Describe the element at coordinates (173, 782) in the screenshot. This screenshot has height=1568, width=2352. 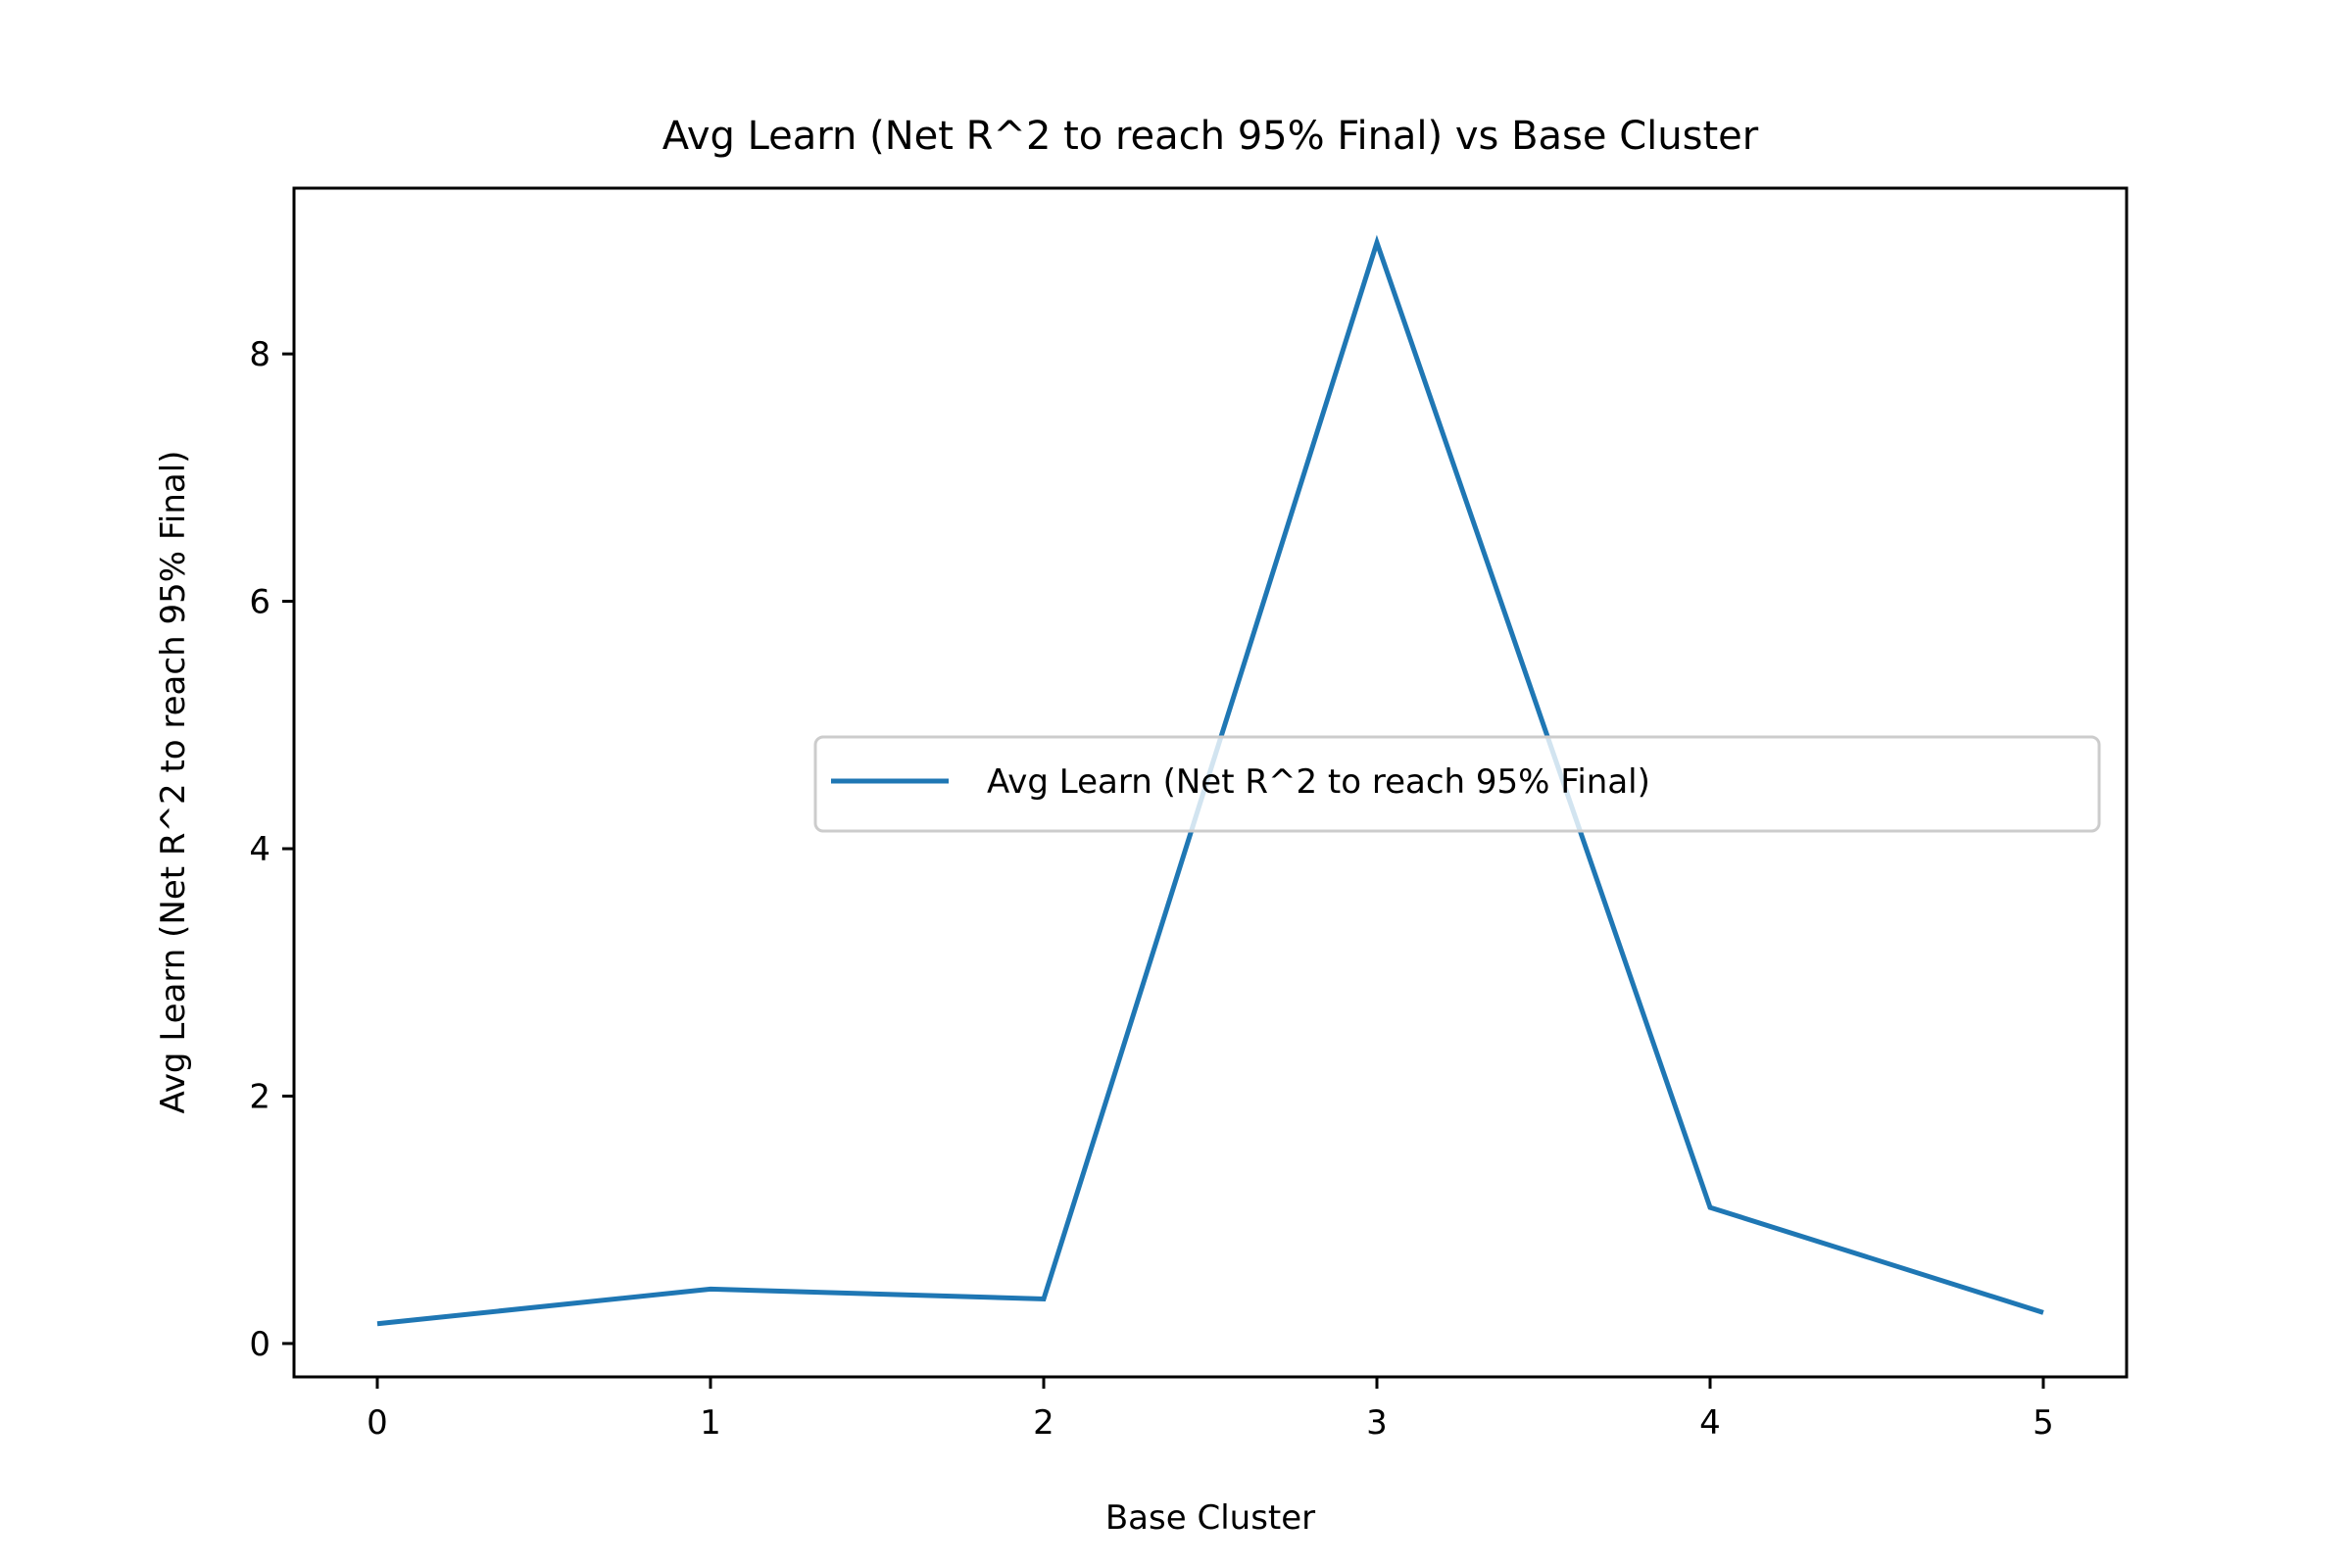
I see `y-axis-label: Avg Learn (Net R^2 to reach 95% Final)` at that location.